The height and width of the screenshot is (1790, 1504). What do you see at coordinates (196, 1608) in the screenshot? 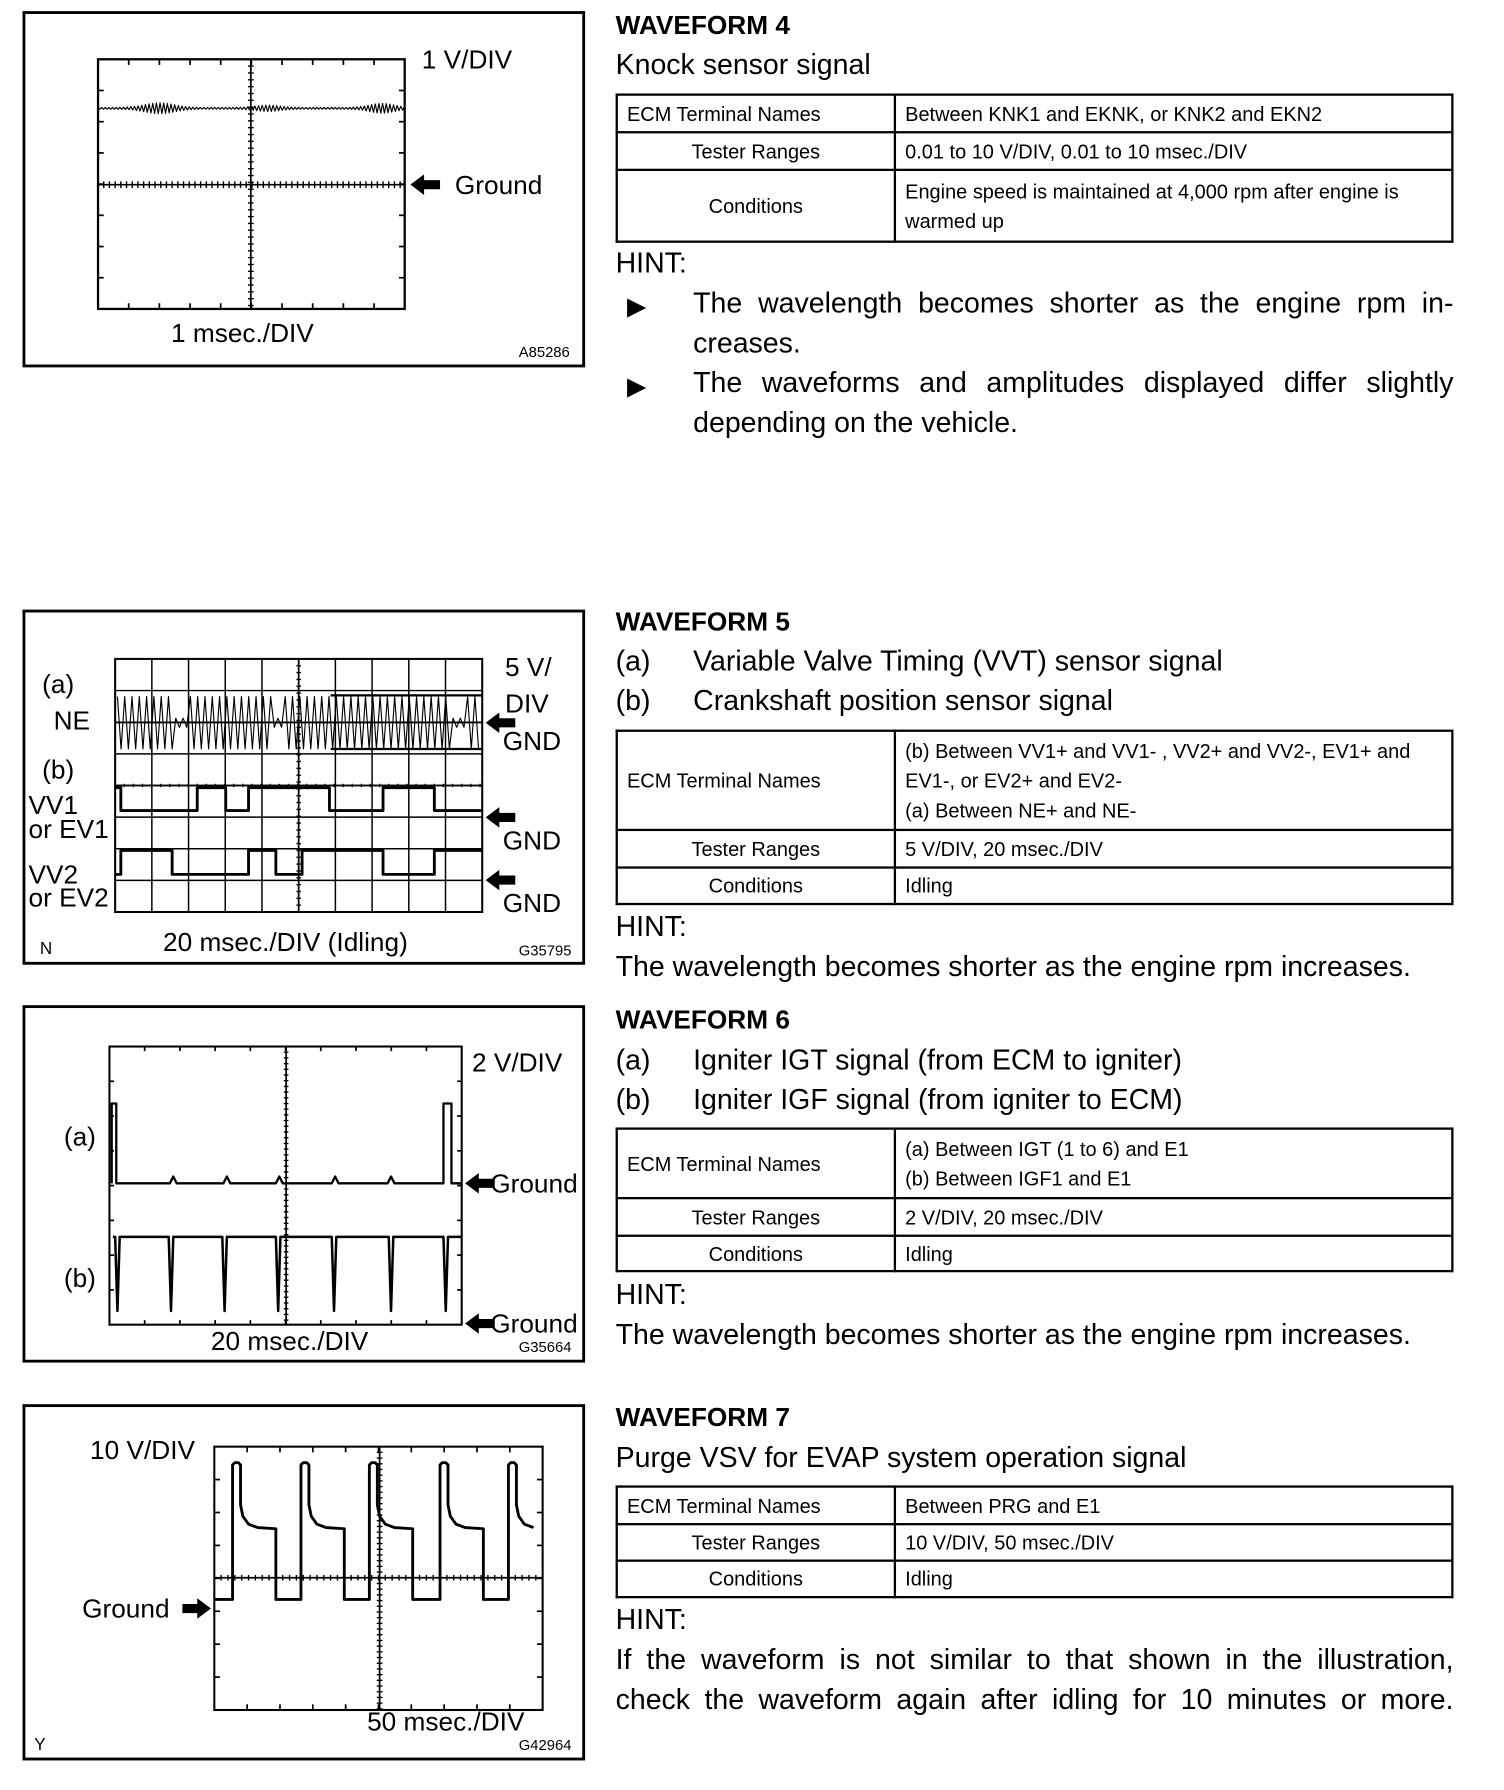
I see `fig7-ground-arrow-icon` at bounding box center [196, 1608].